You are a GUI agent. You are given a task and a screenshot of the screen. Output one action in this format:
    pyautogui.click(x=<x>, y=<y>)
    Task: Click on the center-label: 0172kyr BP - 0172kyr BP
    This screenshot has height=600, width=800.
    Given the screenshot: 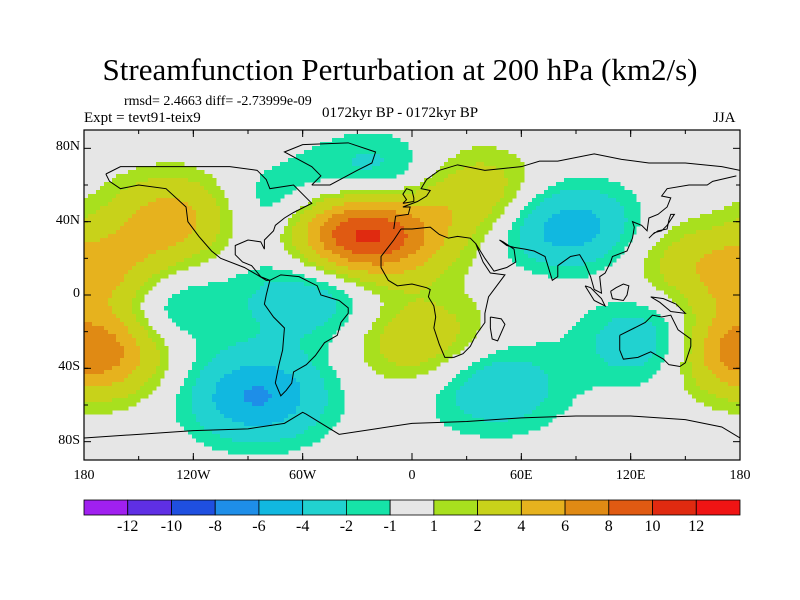 What is the action you would take?
    pyautogui.click(x=400, y=113)
    